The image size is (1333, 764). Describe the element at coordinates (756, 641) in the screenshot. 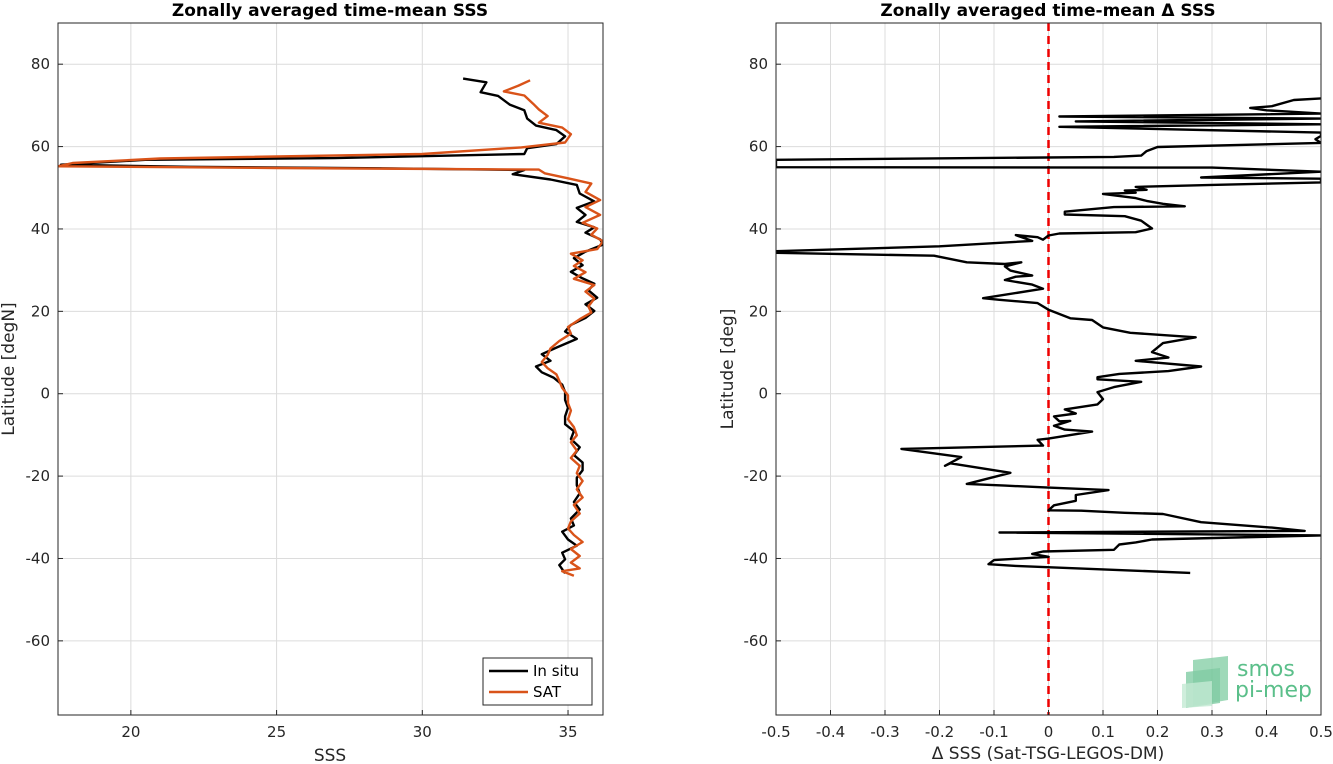

I see `right-y-tick-label: -60` at that location.